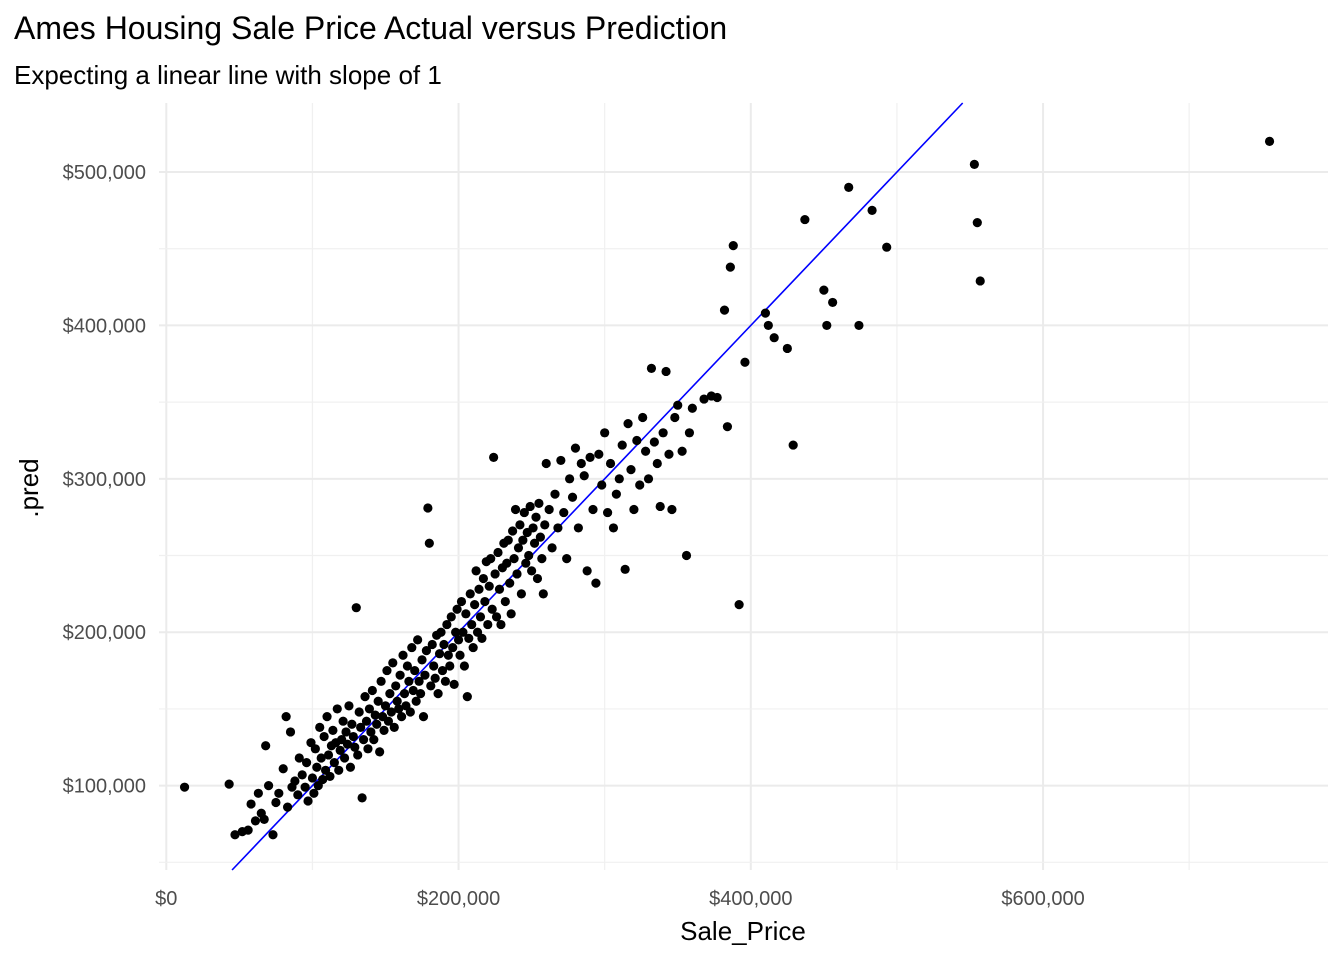 The image size is (1344, 960). What do you see at coordinates (743, 931) in the screenshot?
I see `x-axis-title: Sale_Price` at bounding box center [743, 931].